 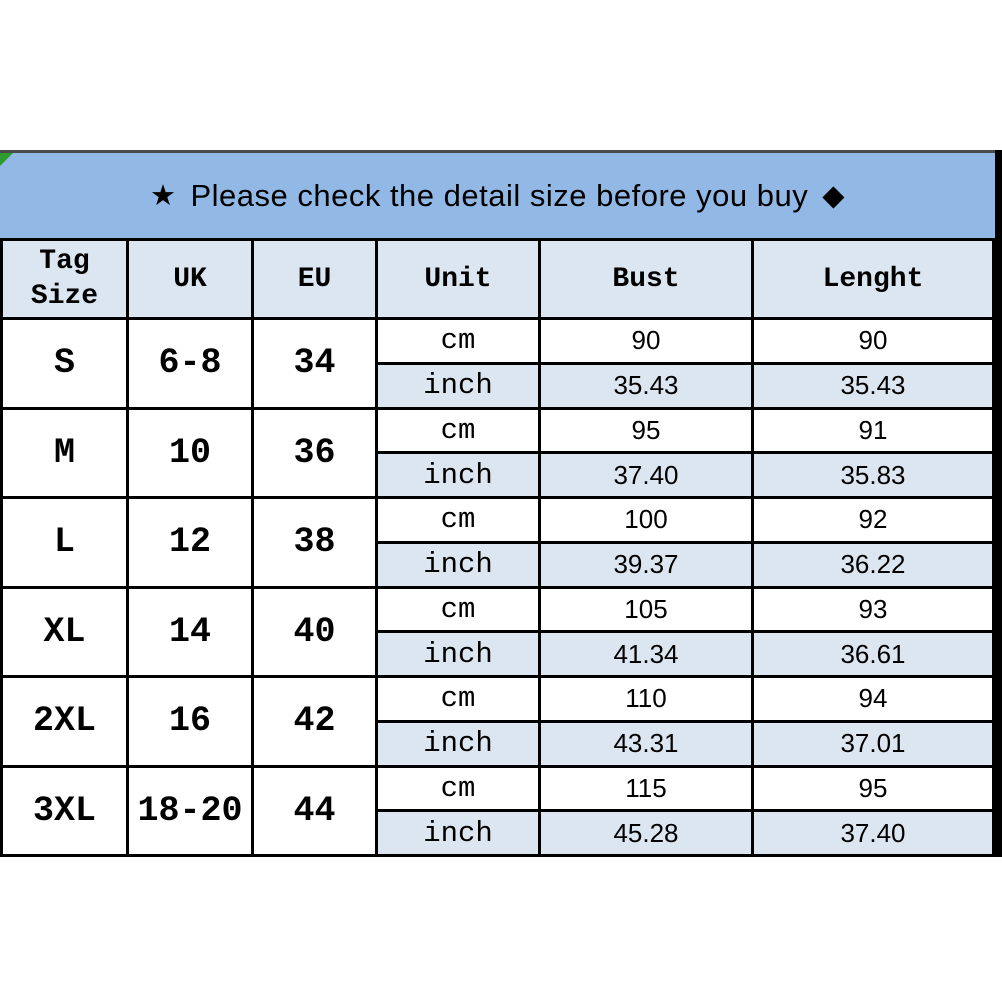 I want to click on cell-eu: 38, so click(x=314, y=542).